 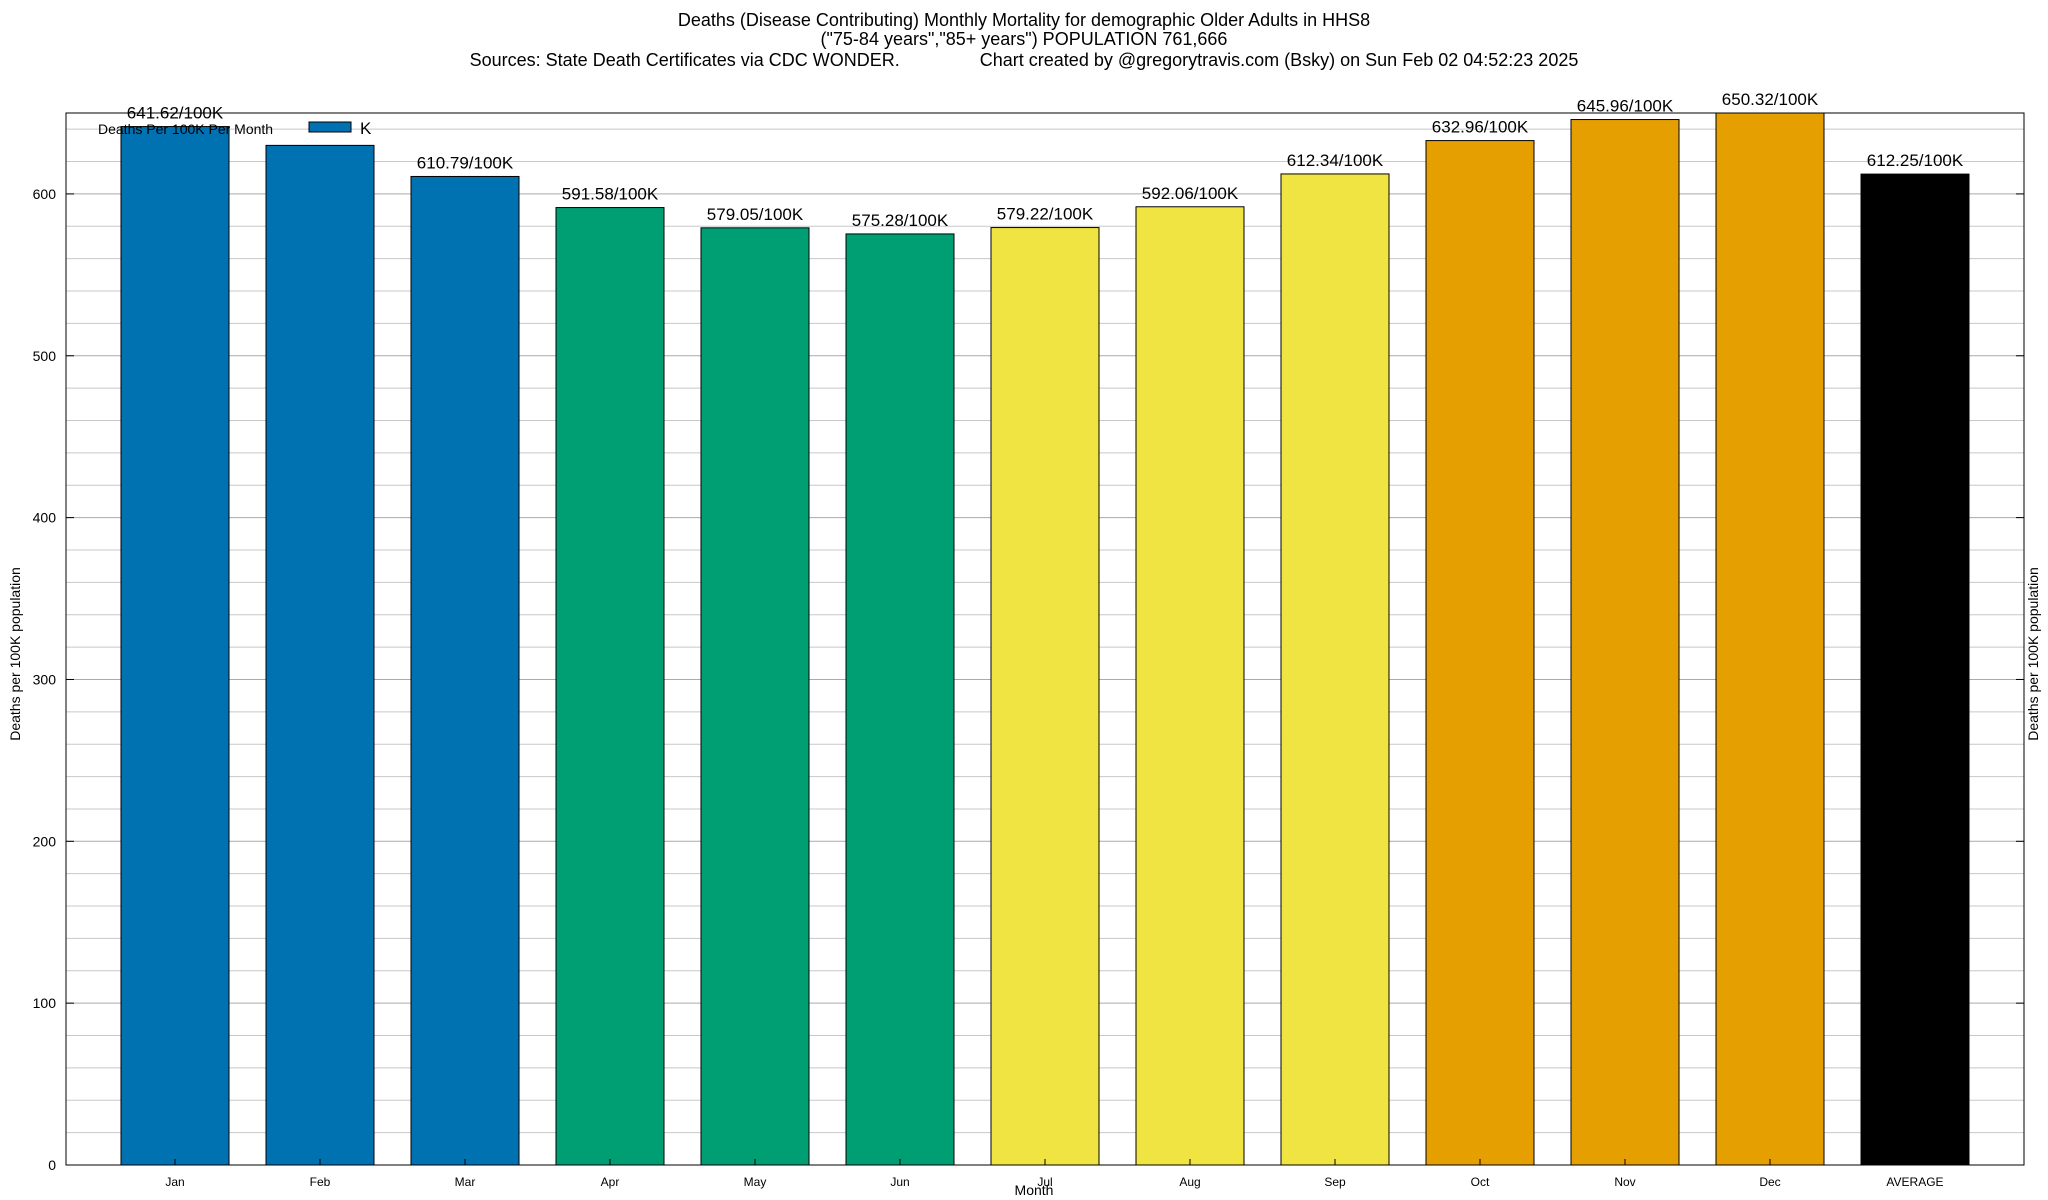 I want to click on x-tick-label: Nov, so click(x=1624, y=1182).